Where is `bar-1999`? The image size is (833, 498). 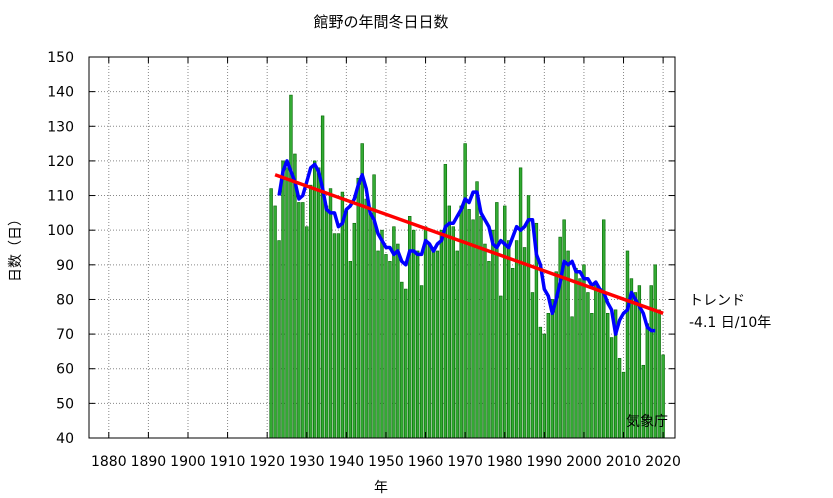 bar-1999 is located at coordinates (580, 358).